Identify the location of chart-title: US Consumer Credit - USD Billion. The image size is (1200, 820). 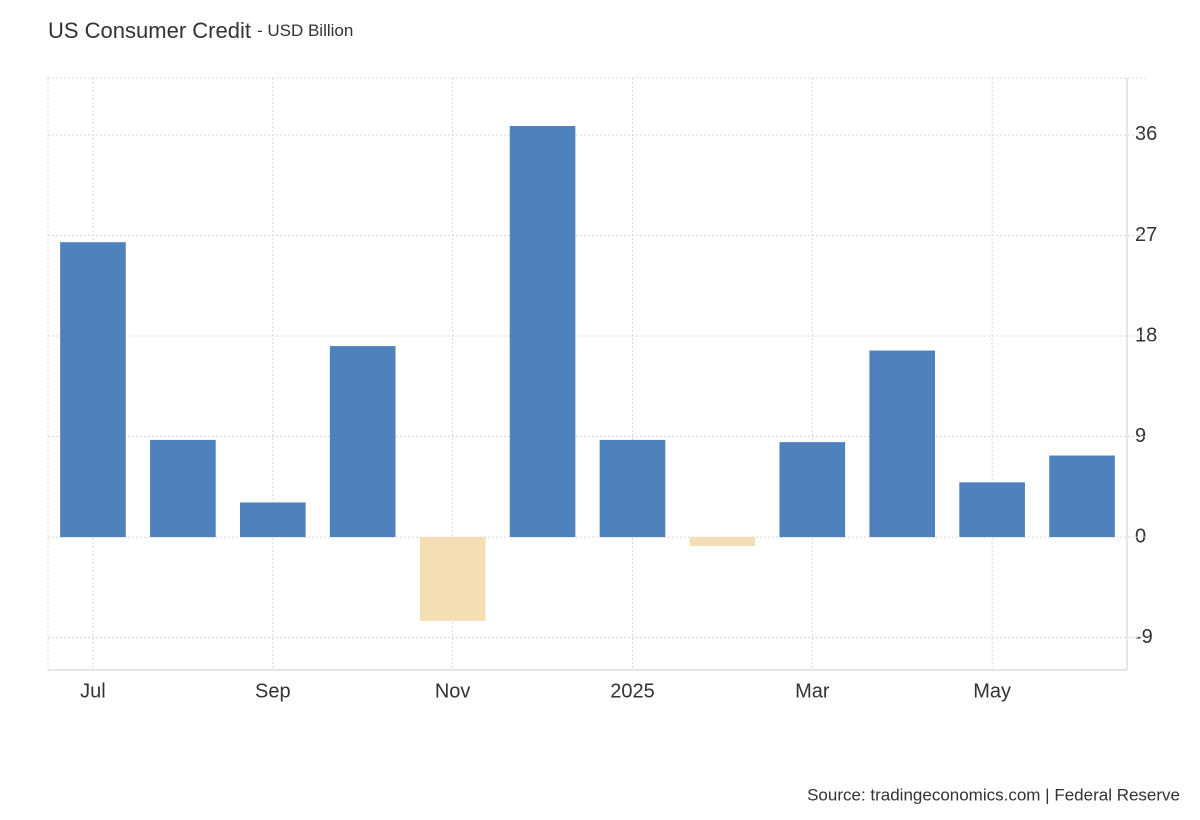
(200, 30).